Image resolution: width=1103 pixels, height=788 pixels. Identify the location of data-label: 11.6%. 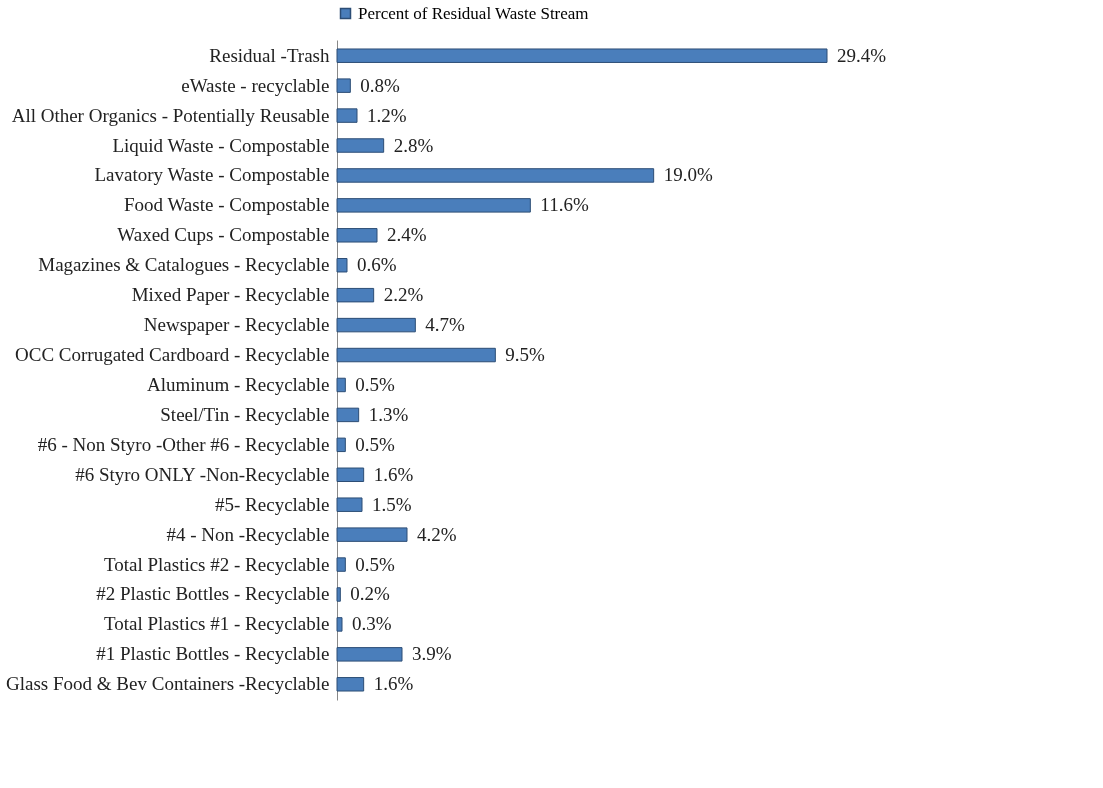
(564, 205).